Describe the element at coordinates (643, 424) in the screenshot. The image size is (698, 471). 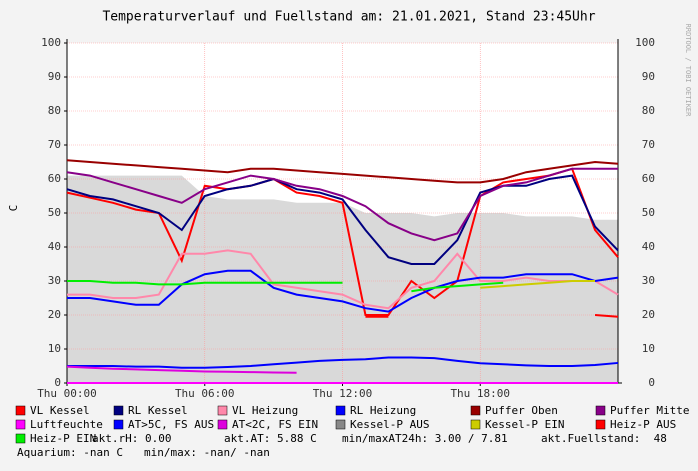
I see `legend-label: Heiz-P AUS` at that location.